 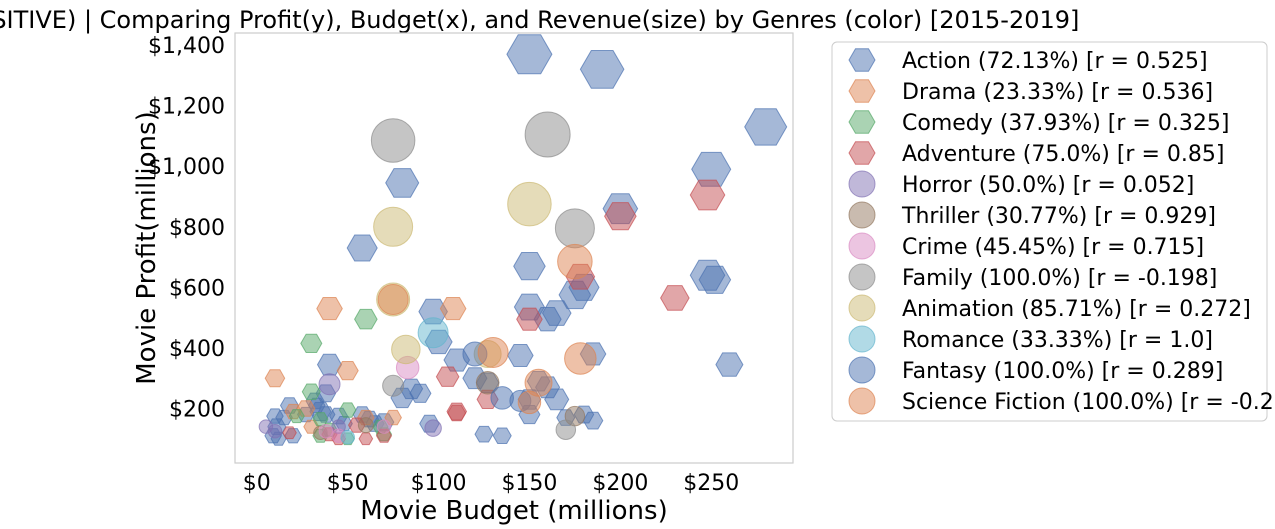 What do you see at coordinates (529, 483) in the screenshot?
I see `x-tick-label: $150` at bounding box center [529, 483].